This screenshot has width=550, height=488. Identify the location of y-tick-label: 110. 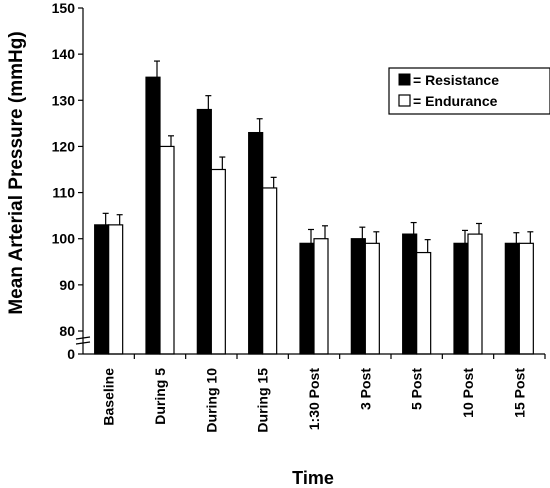
(63, 193).